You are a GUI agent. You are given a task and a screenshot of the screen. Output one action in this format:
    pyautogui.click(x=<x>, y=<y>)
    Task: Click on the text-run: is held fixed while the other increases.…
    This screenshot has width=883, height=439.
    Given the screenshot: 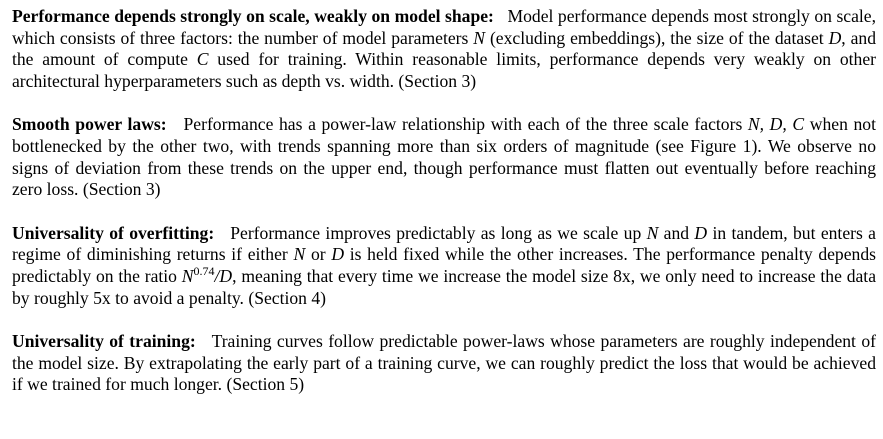 What is the action you would take?
    pyautogui.click(x=444, y=265)
    